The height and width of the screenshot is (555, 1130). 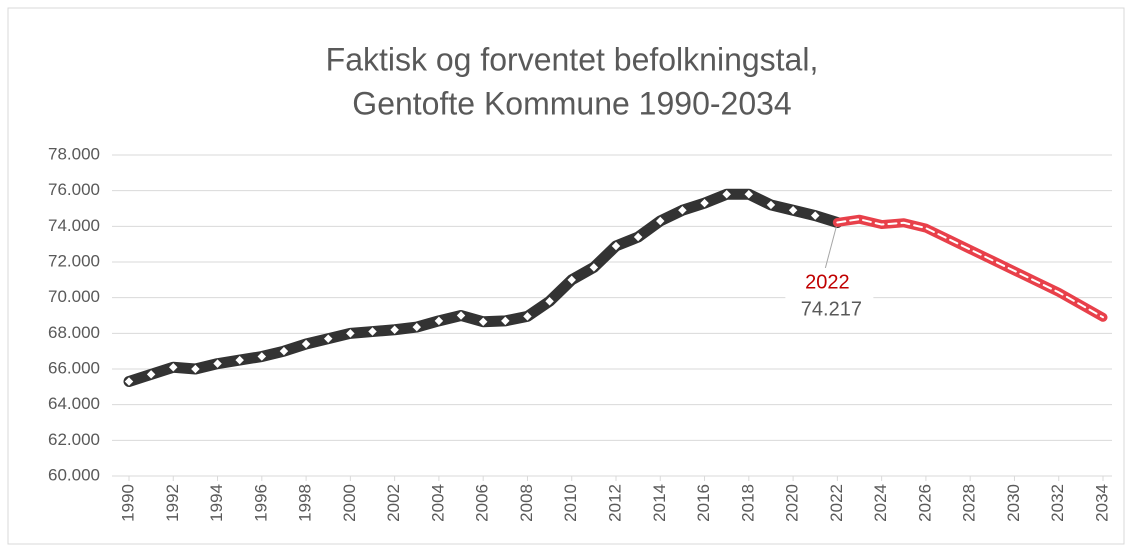 I want to click on x-tick-label: 2004, so click(x=437, y=503).